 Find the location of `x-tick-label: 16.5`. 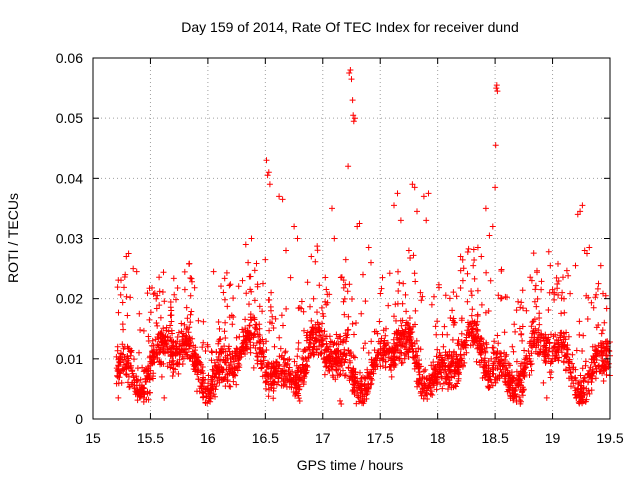

x-tick-label: 16.5 is located at coordinates (265, 438).